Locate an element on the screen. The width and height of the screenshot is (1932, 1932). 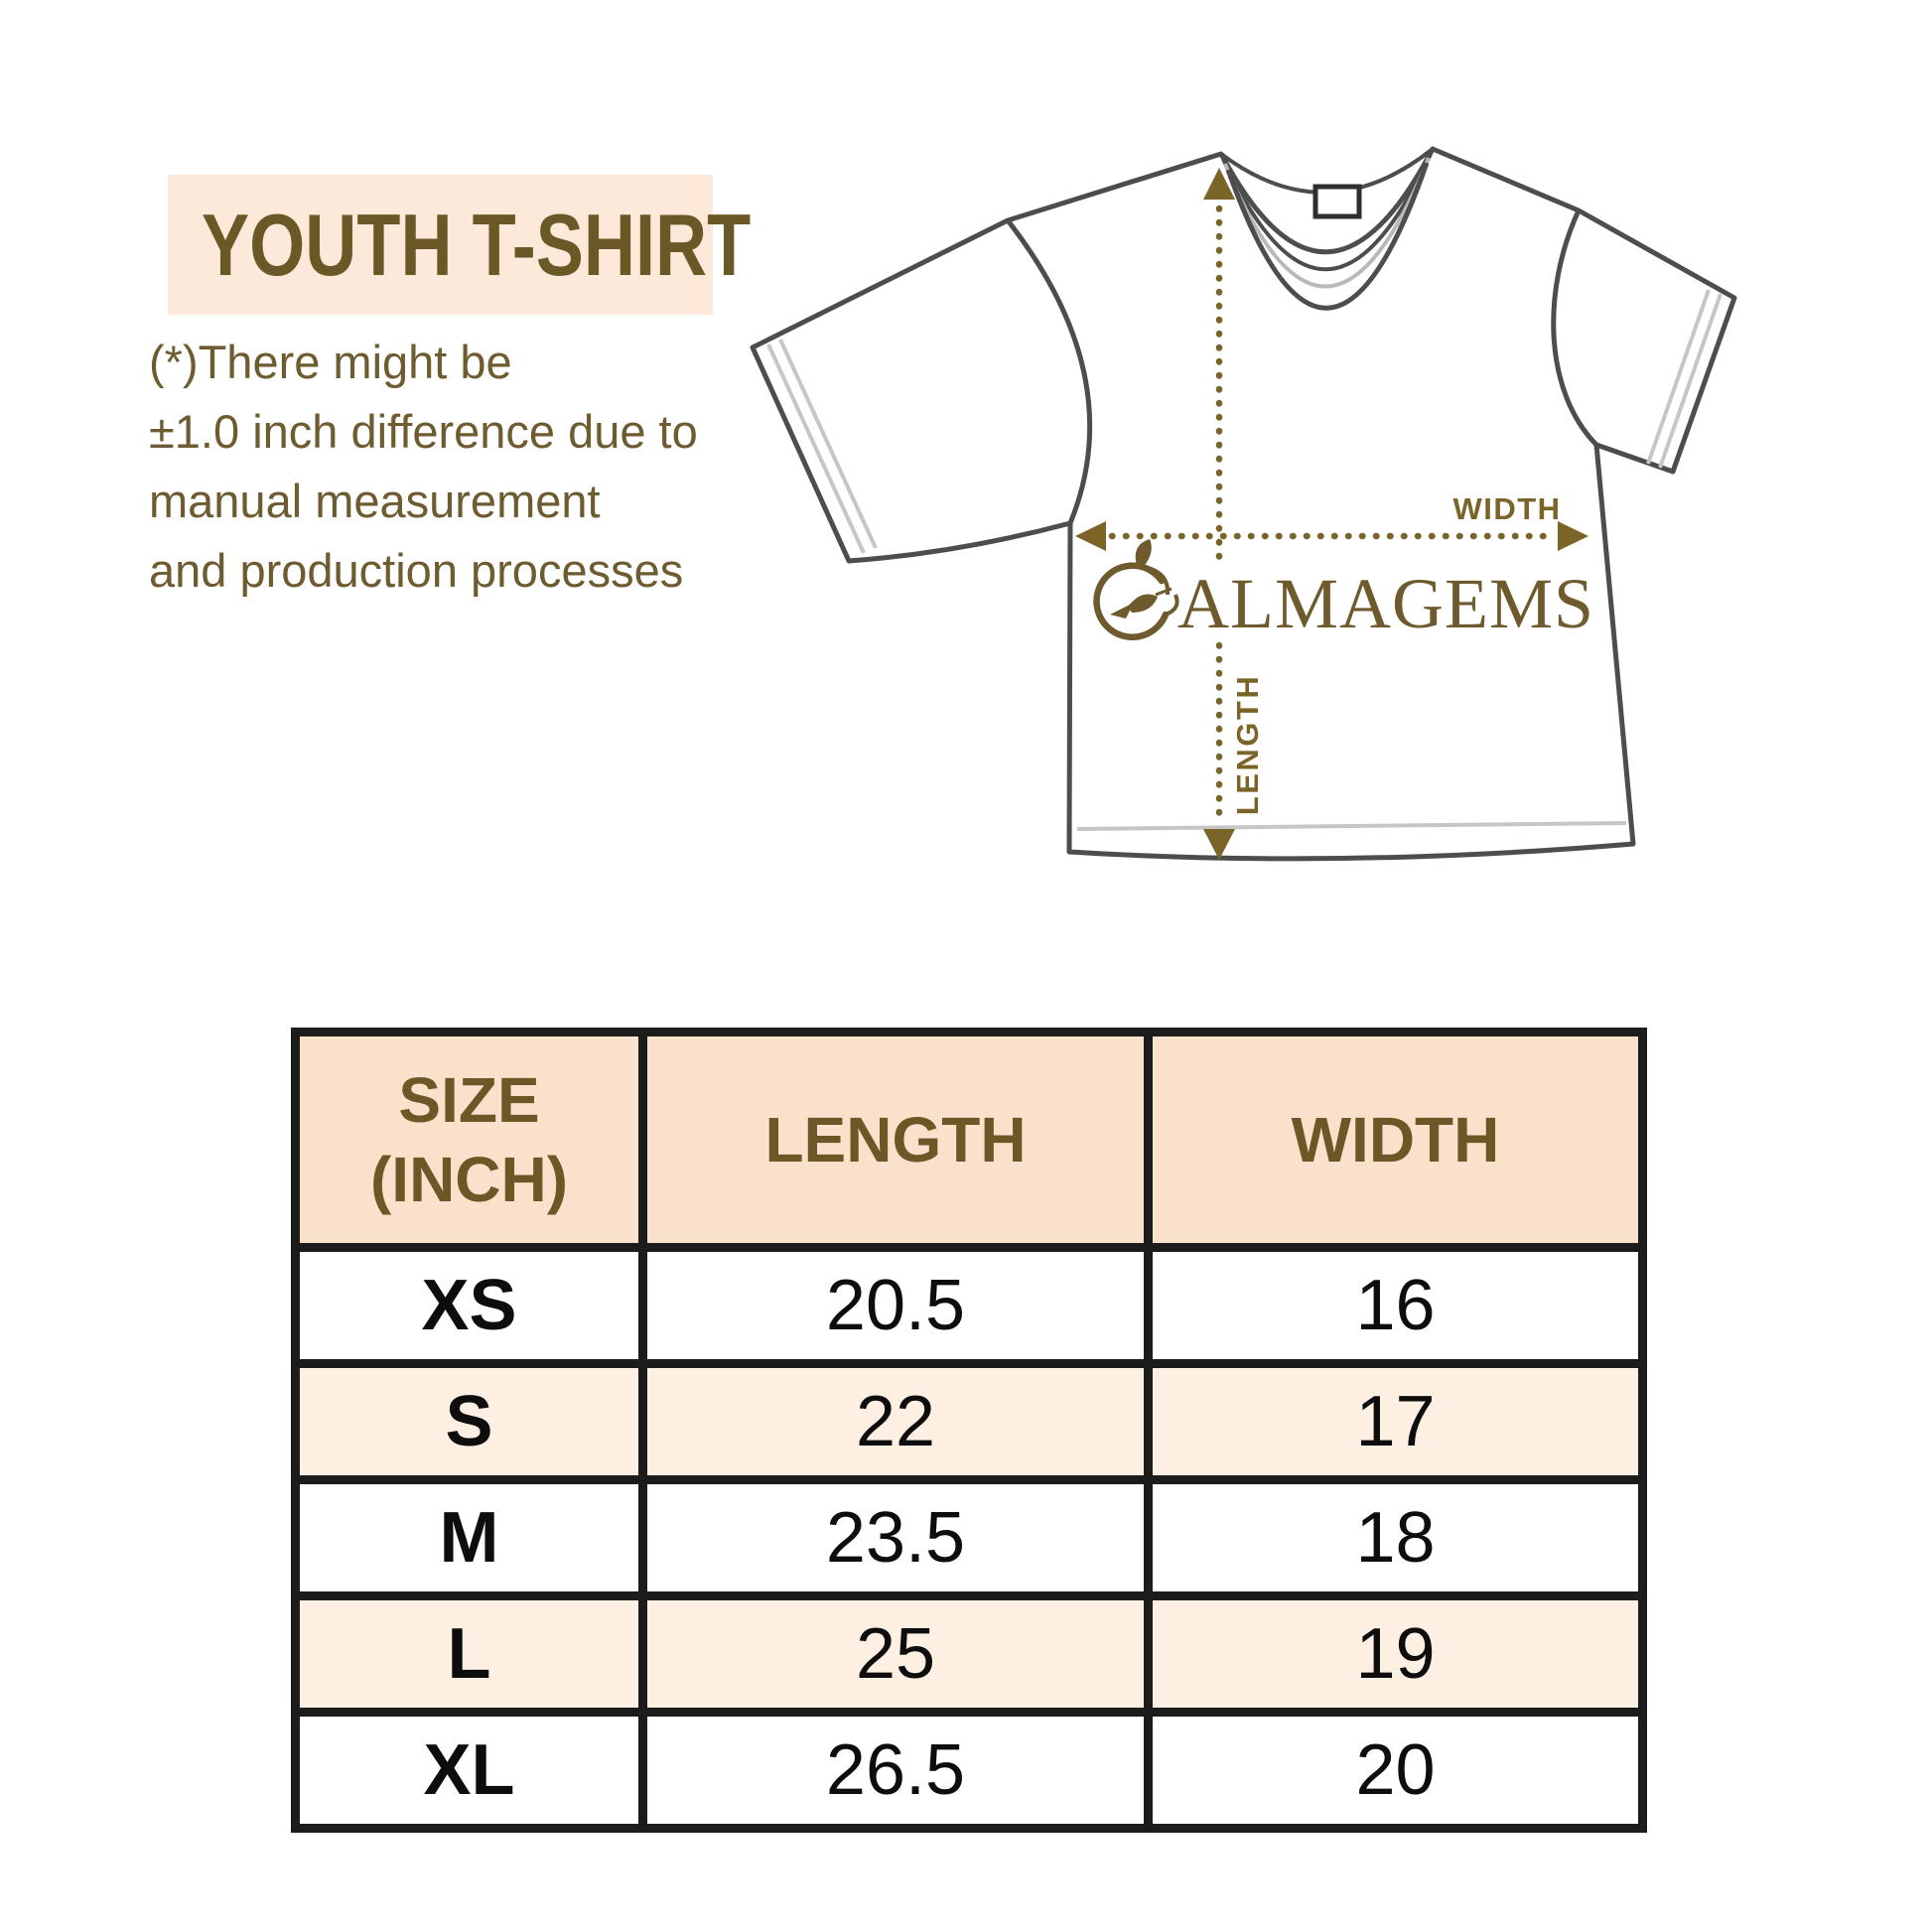
length-cell: 26.5 is located at coordinates (895, 1770).